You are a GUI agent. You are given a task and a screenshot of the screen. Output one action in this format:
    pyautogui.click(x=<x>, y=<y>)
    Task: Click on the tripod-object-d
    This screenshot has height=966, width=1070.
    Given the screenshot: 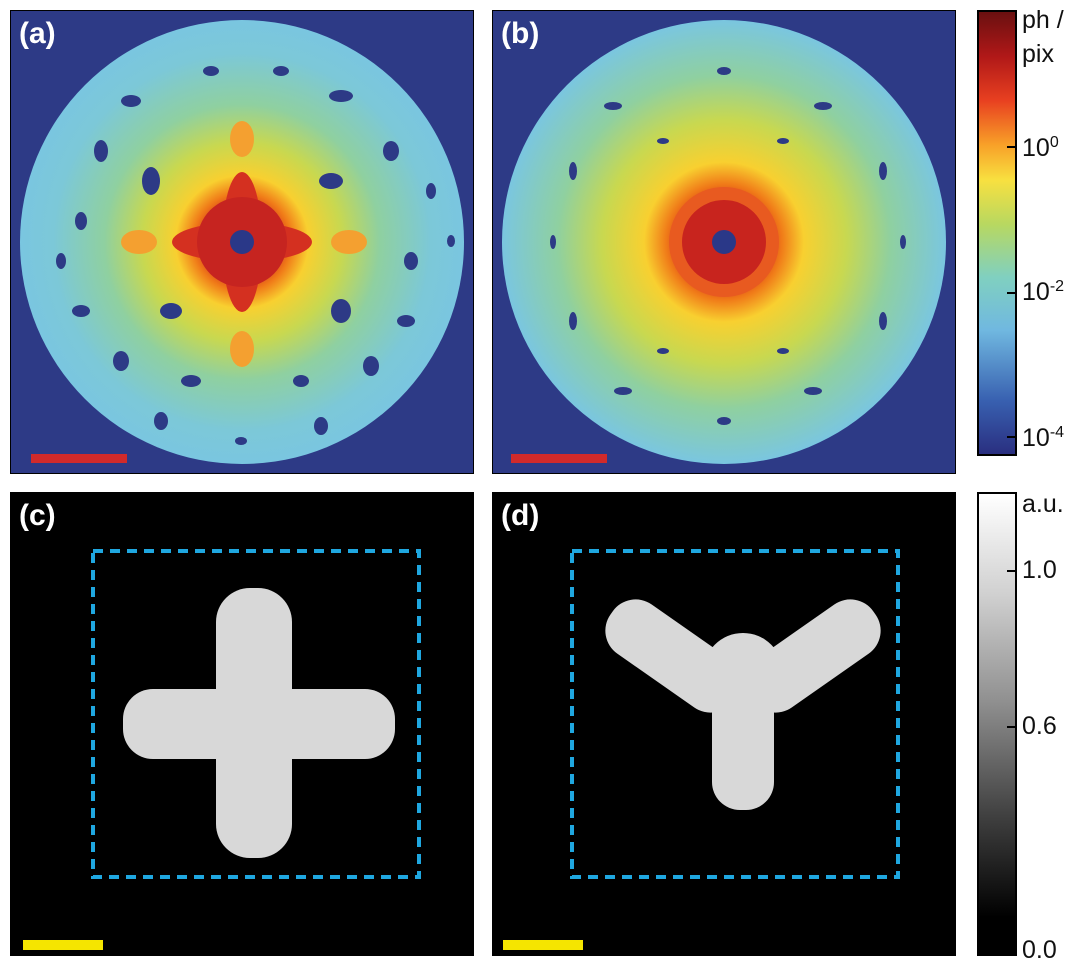 What is the action you would take?
    pyautogui.click(x=743, y=704)
    